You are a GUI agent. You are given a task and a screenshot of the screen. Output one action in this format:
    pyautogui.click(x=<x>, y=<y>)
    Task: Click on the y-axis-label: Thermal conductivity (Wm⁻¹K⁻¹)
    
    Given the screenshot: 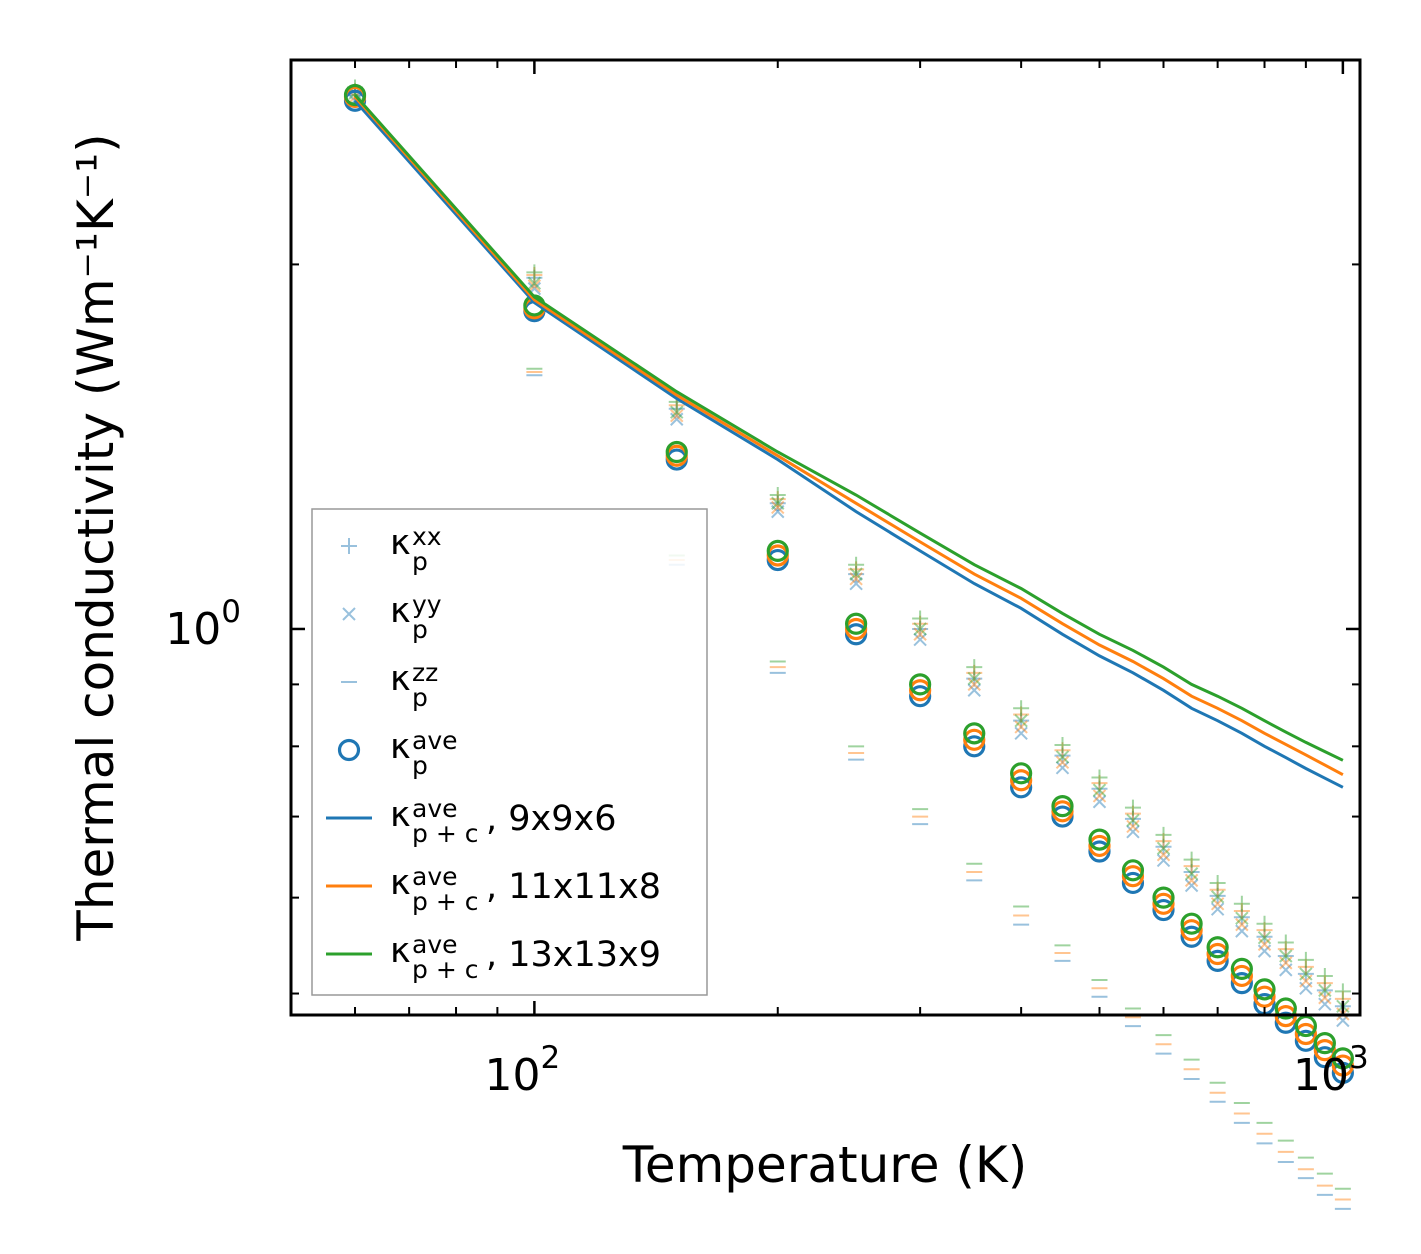 What is the action you would take?
    pyautogui.click(x=96, y=537)
    